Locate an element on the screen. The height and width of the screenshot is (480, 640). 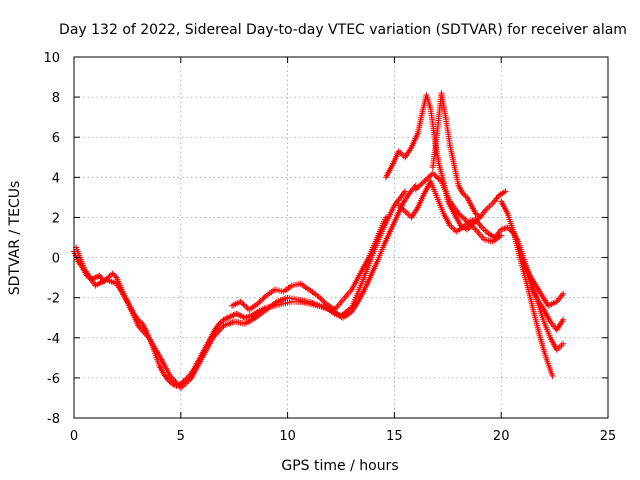
y-tick-label: -6 is located at coordinates (53, 379).